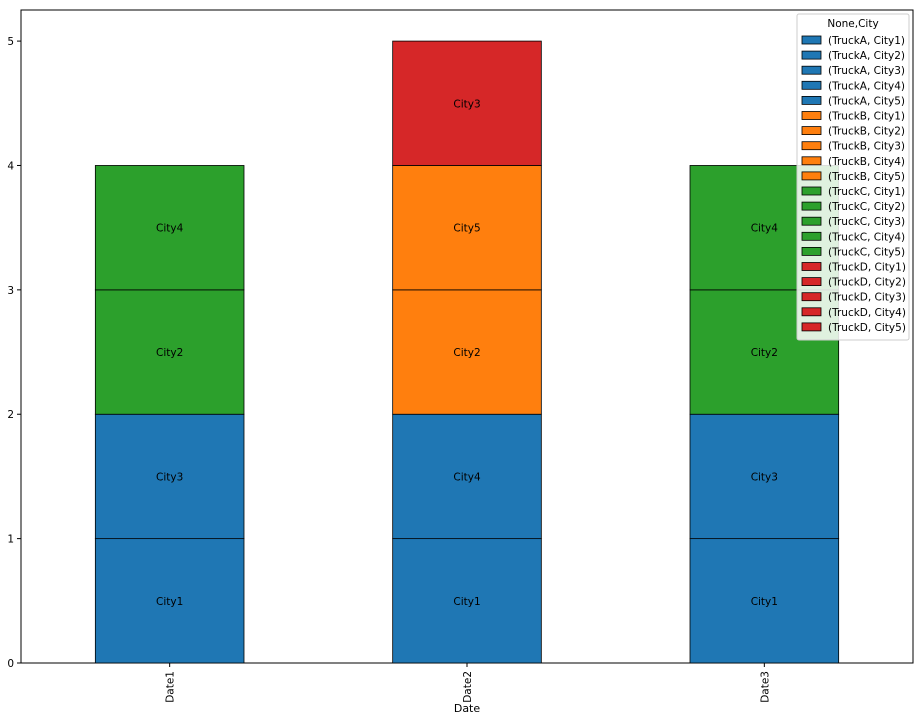  What do you see at coordinates (866, 101) in the screenshot?
I see `legend-entry-label: (TruckA, City5)` at bounding box center [866, 101].